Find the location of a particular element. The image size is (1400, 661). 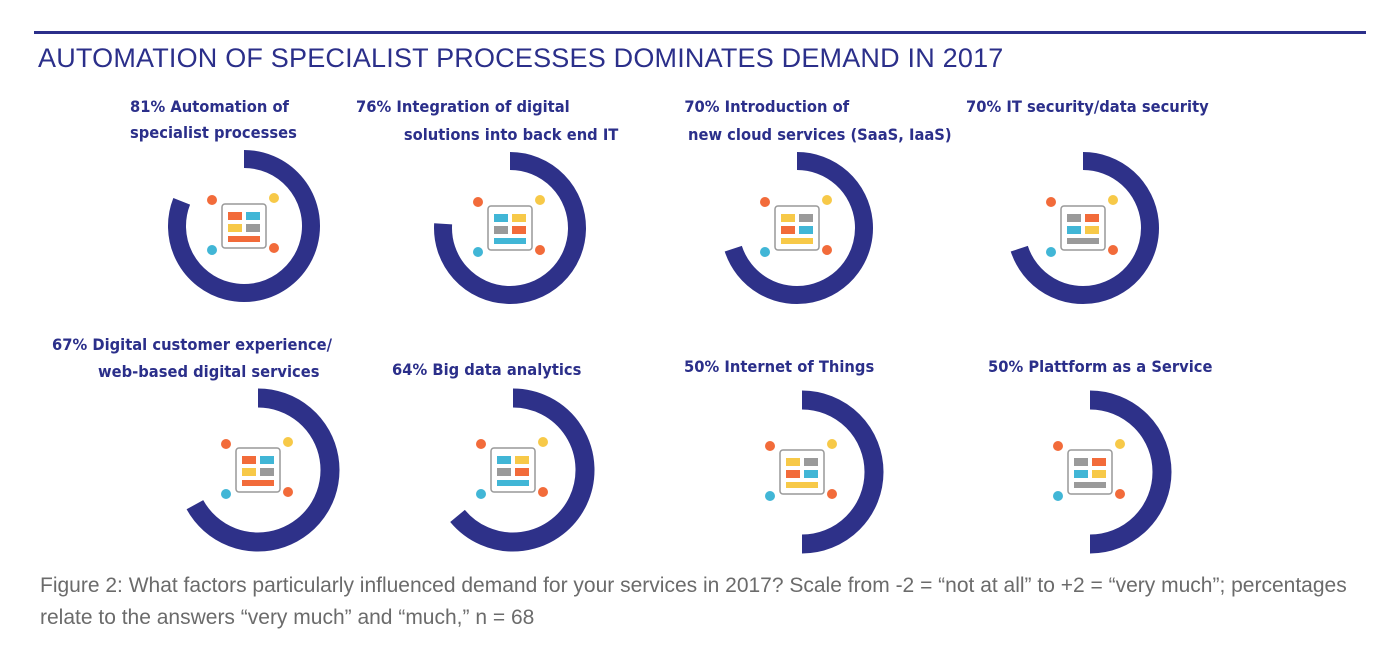

label-line: 50% Internet of Things is located at coordinates (779, 366).